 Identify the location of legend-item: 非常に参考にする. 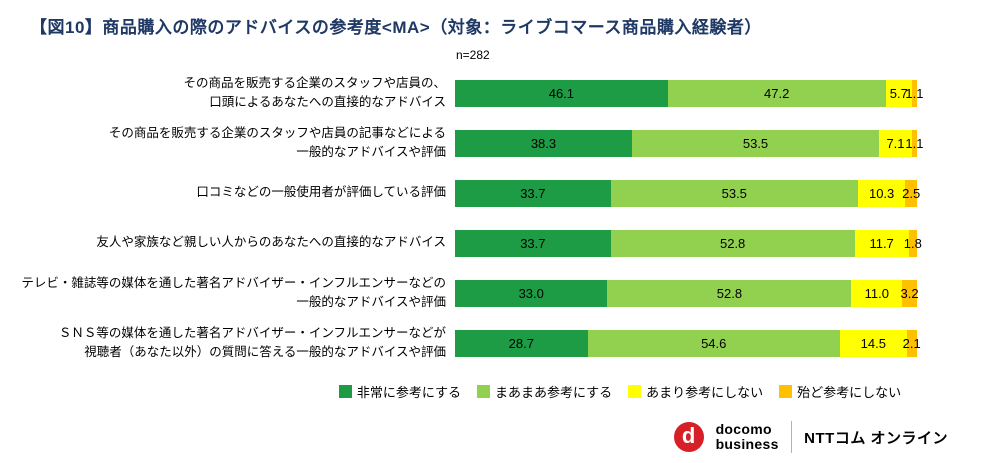
(399, 391).